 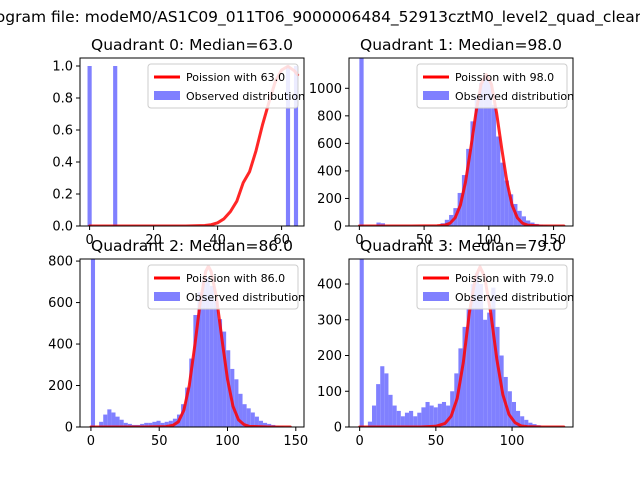 What do you see at coordinates (329, 320) in the screenshot?
I see `y-tick-label: 300` at bounding box center [329, 320].